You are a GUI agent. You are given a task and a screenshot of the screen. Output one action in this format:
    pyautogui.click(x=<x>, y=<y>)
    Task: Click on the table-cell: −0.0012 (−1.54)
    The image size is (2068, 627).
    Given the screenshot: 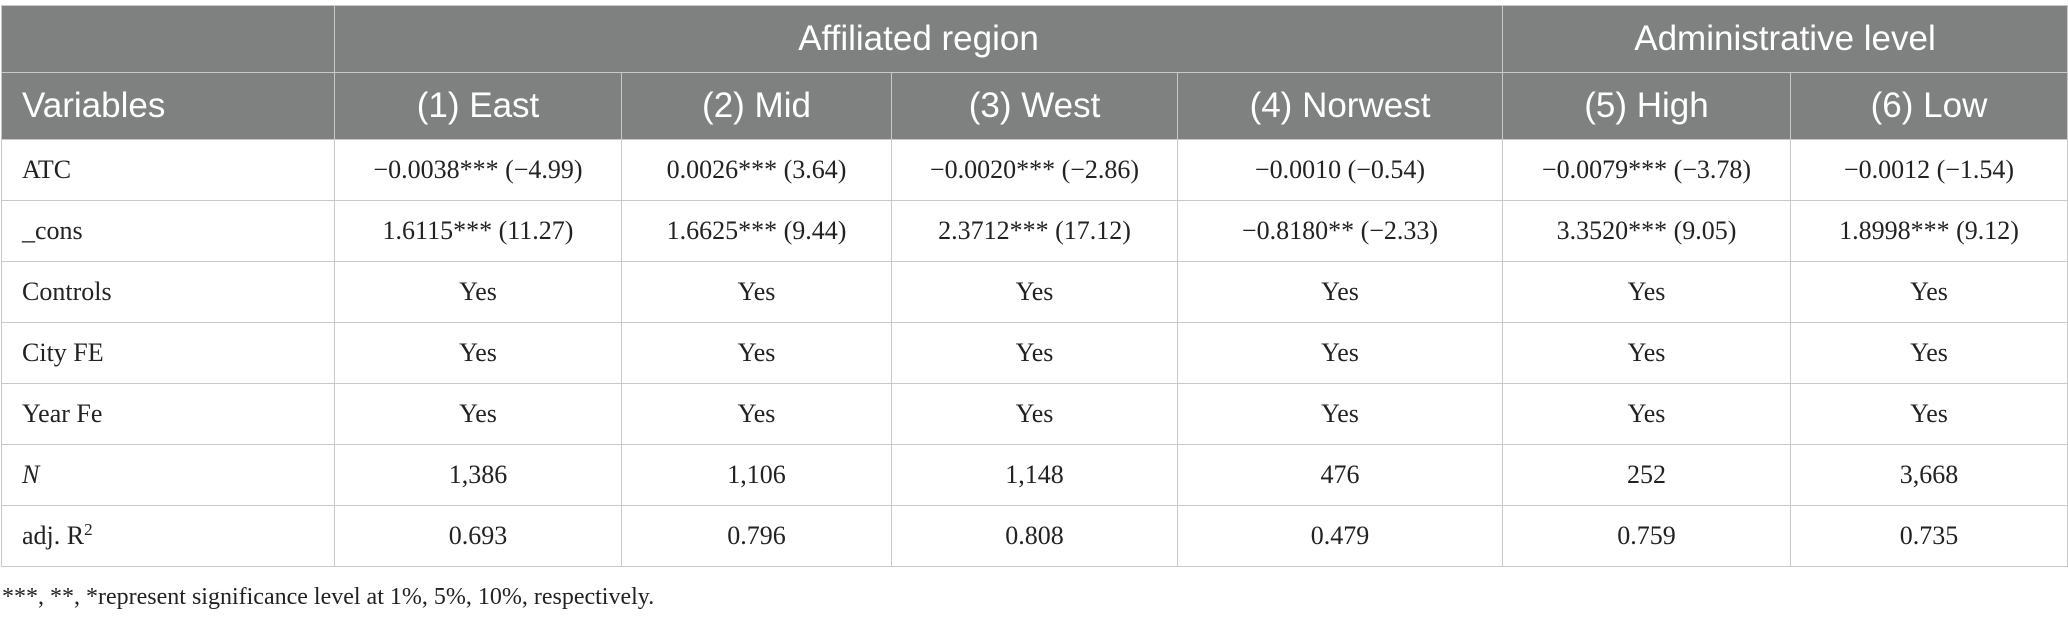 What is the action you would take?
    pyautogui.click(x=1929, y=170)
    